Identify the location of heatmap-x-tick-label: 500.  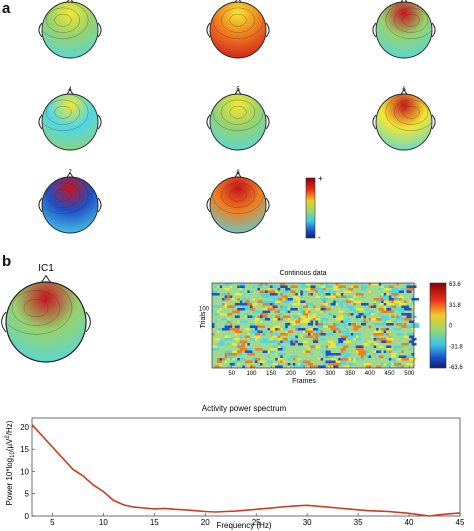
(409, 374).